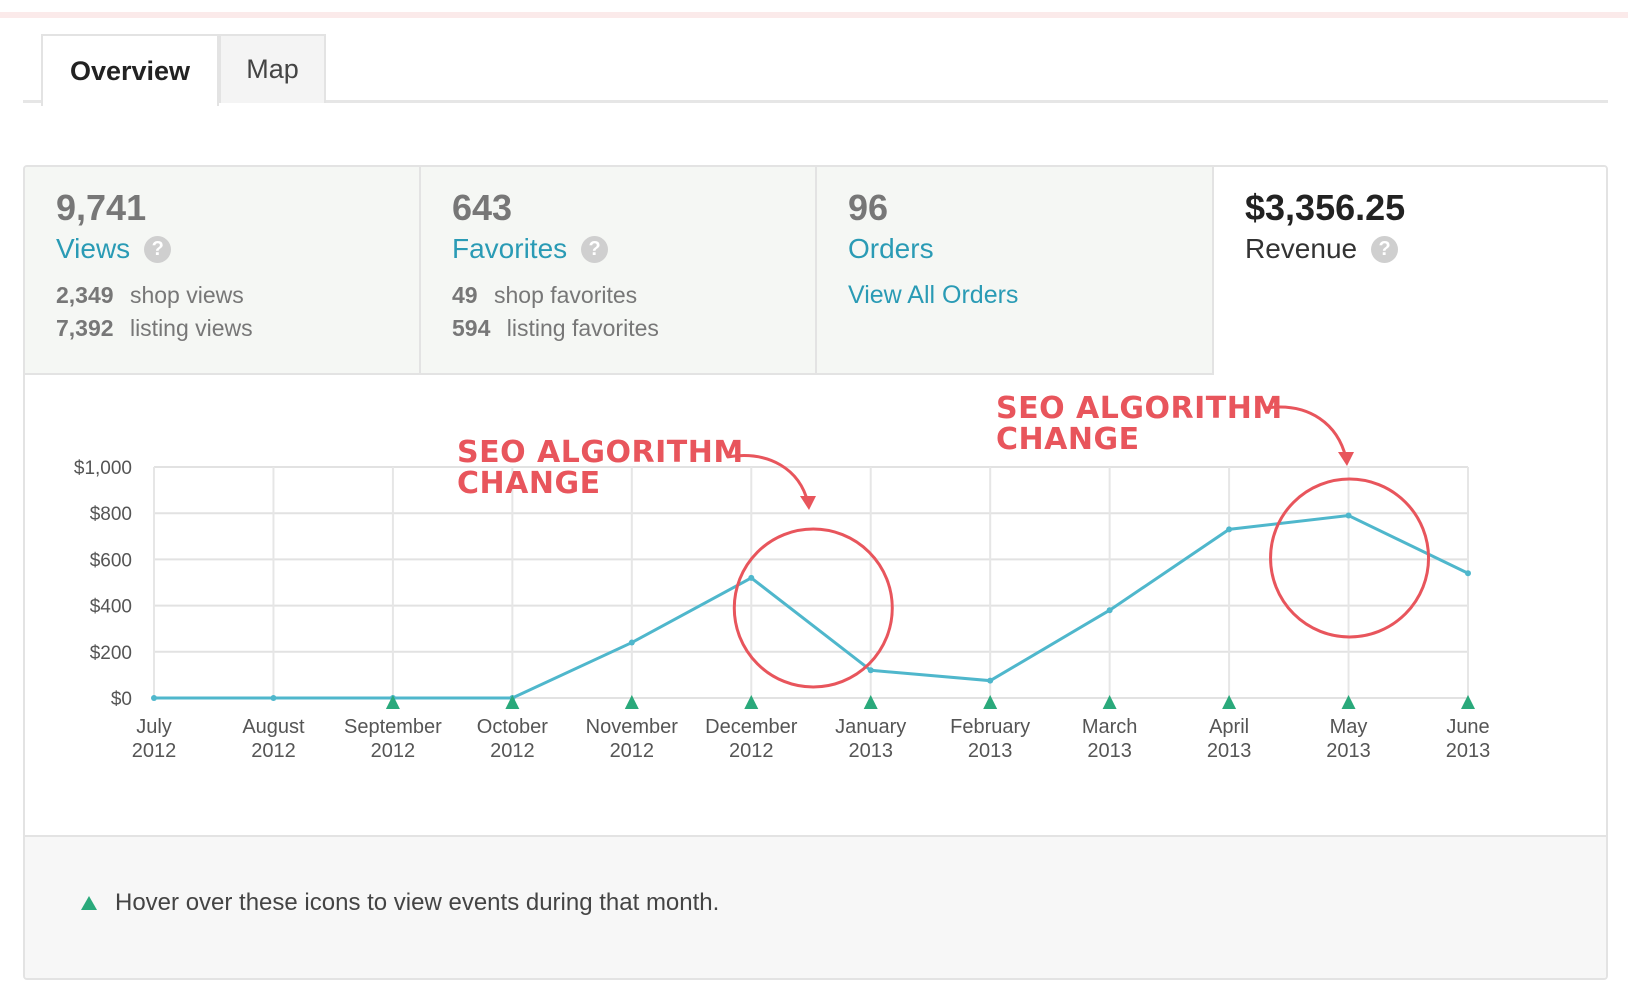  I want to click on listing-favorites-row: 594 listing favorites, so click(633, 328).